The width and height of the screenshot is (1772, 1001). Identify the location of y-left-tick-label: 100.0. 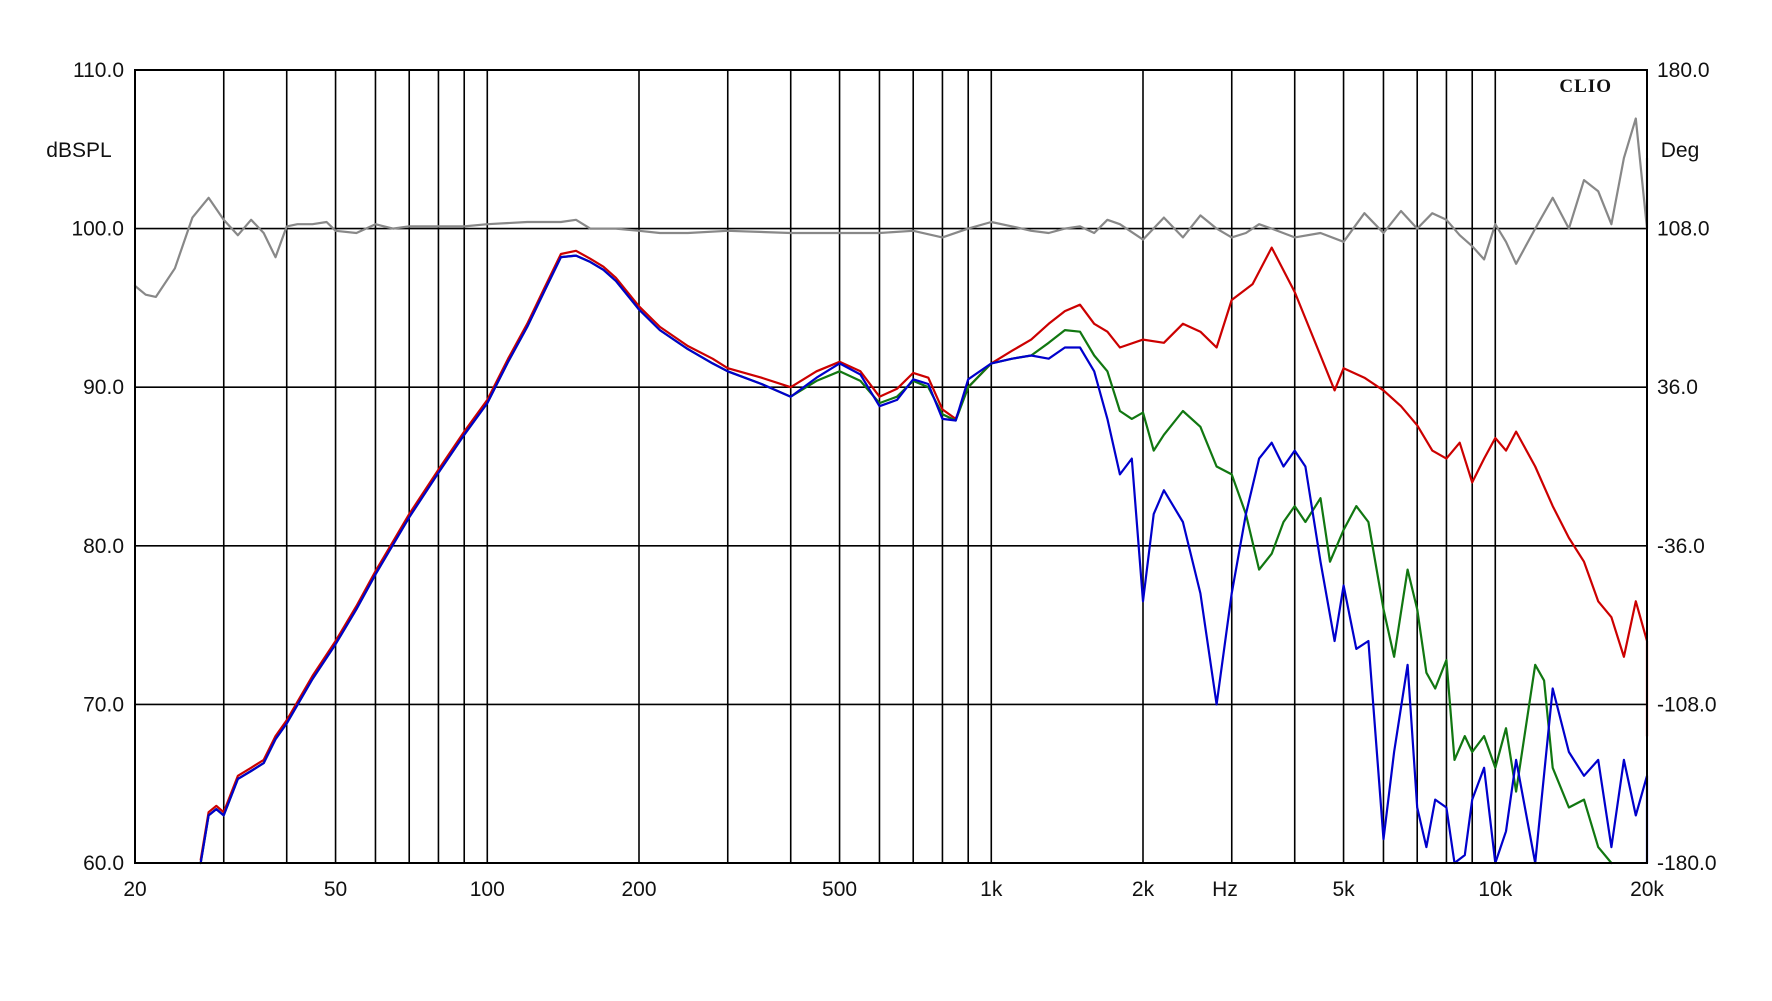
(97, 229).